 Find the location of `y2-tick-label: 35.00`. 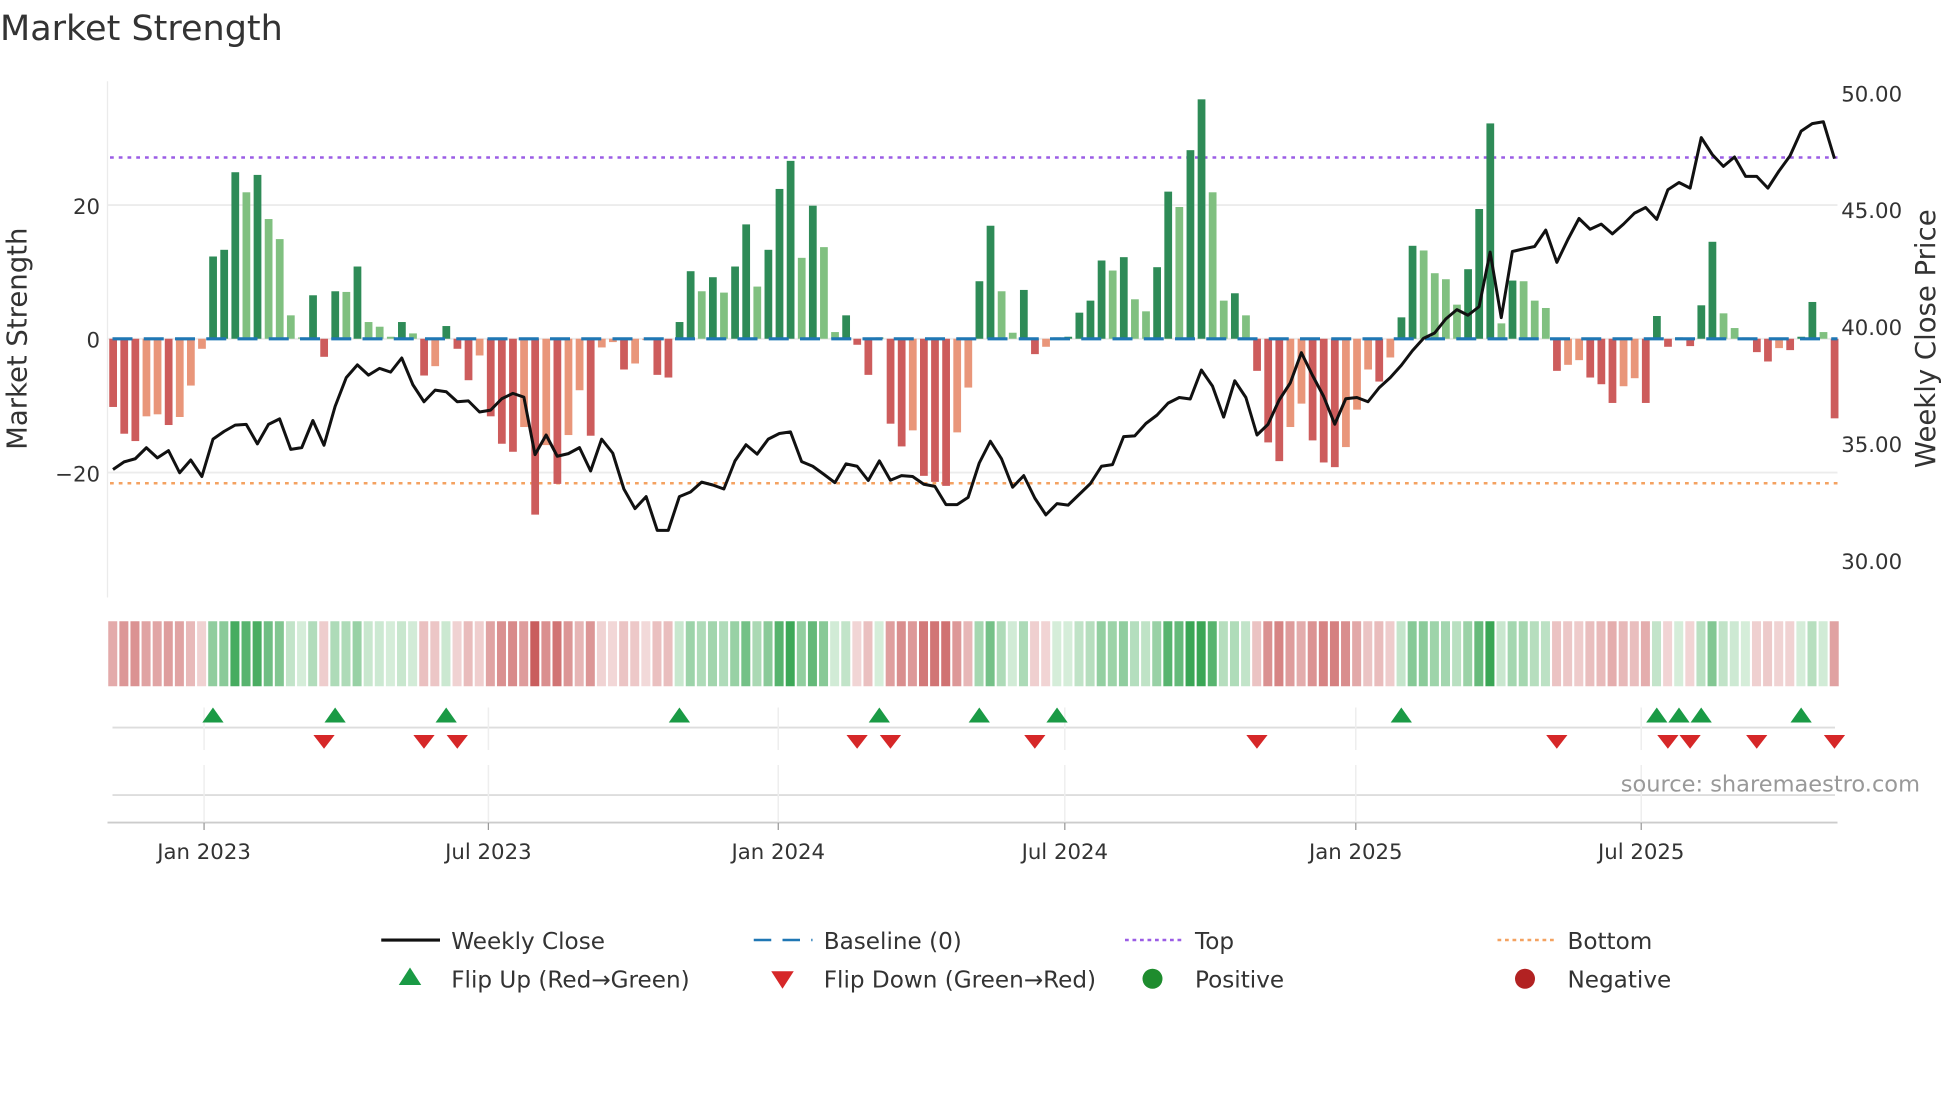

y2-tick-label: 35.00 is located at coordinates (1871, 445).